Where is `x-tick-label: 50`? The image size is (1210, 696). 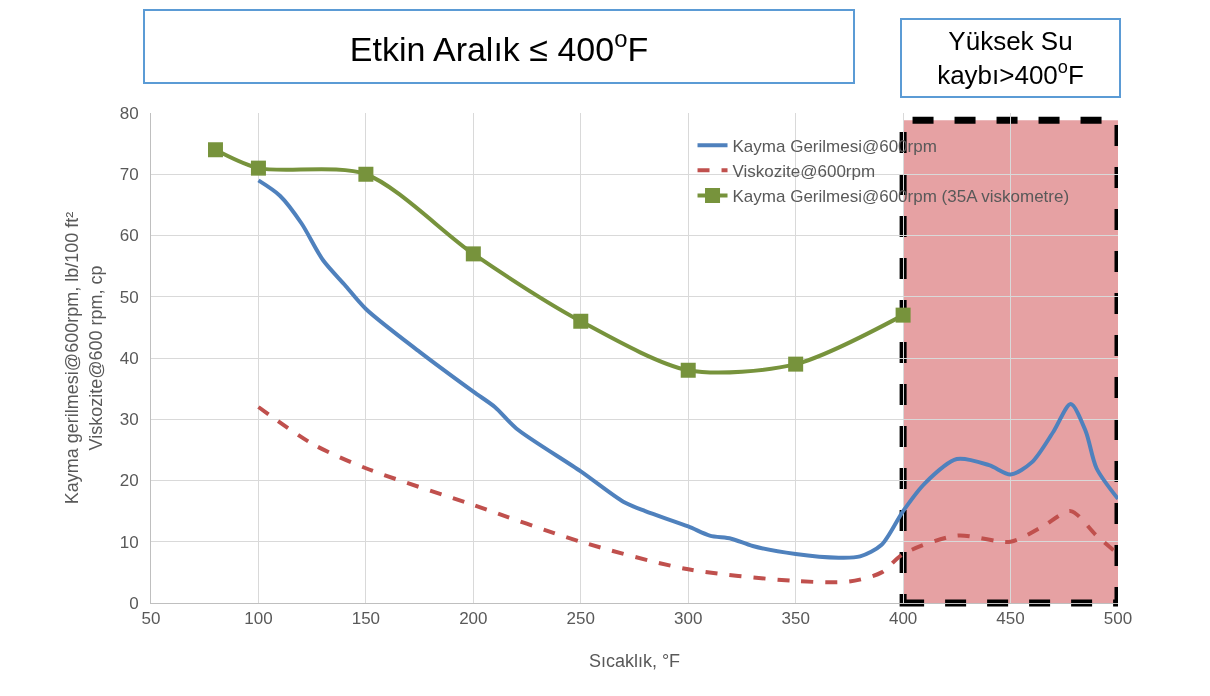 x-tick-label: 50 is located at coordinates (151, 619).